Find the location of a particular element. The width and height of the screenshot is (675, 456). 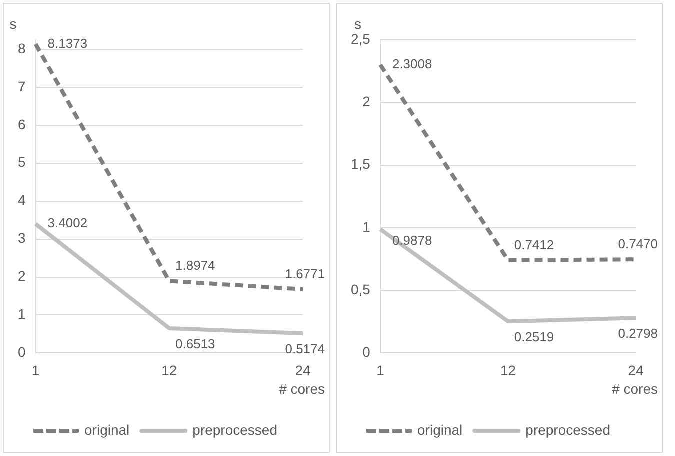

y-tick-label: 1,5 is located at coordinates (360, 164).